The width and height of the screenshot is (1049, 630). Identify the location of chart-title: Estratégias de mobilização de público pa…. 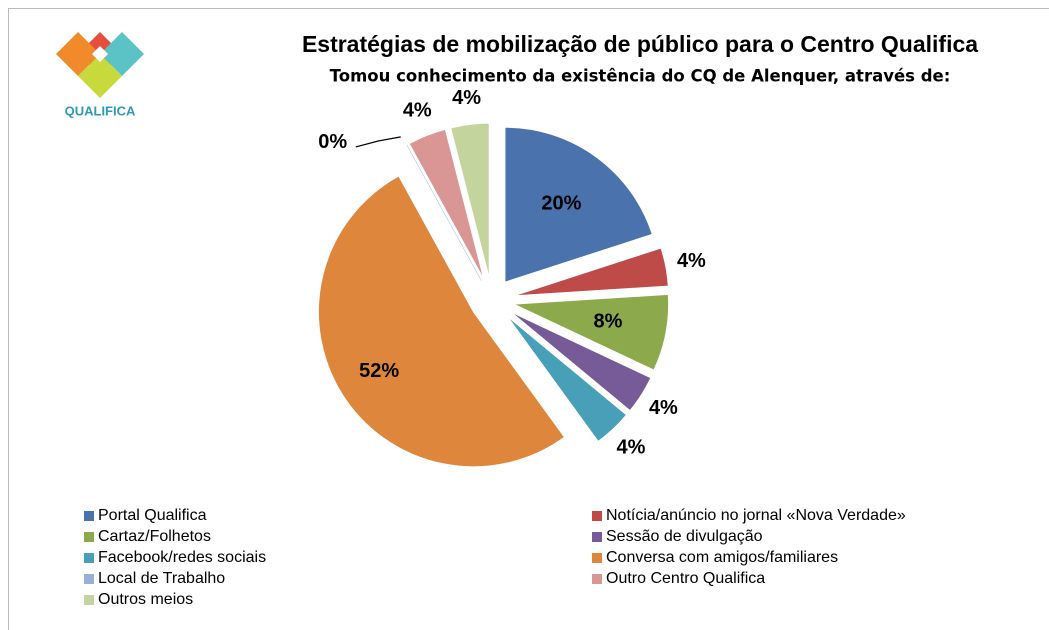
(640, 44).